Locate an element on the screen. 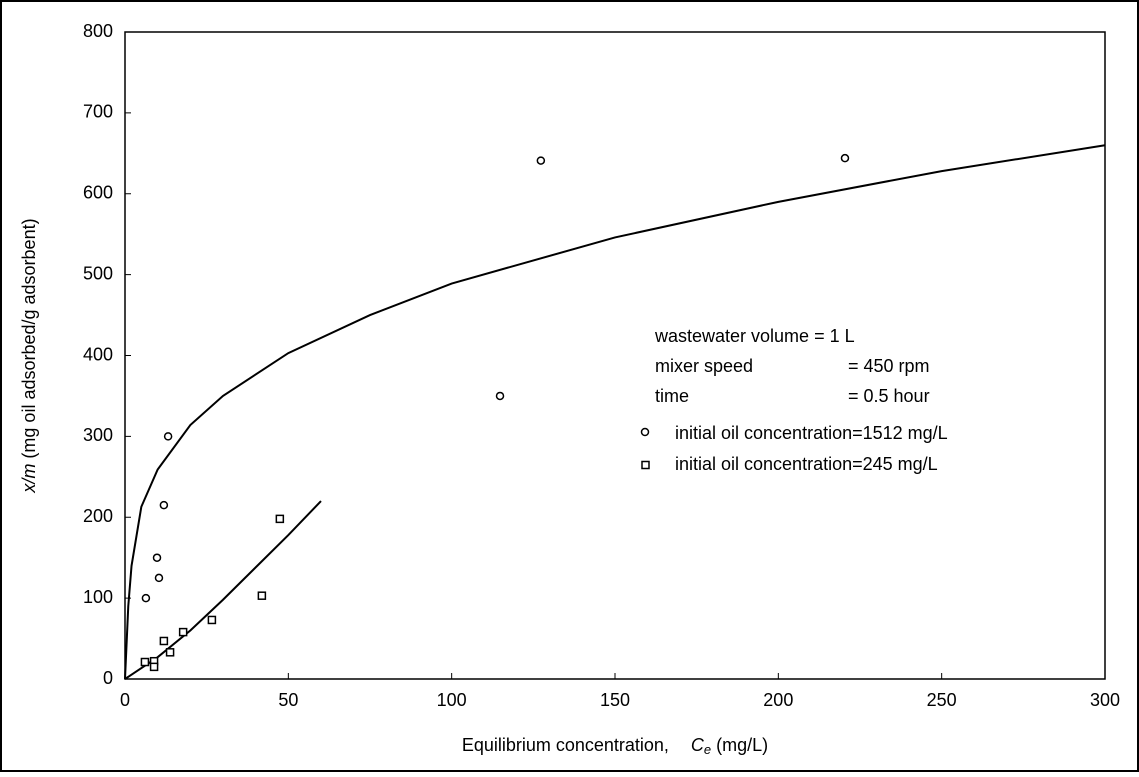  annotation-value: = 450 rpm is located at coordinates (889, 366).